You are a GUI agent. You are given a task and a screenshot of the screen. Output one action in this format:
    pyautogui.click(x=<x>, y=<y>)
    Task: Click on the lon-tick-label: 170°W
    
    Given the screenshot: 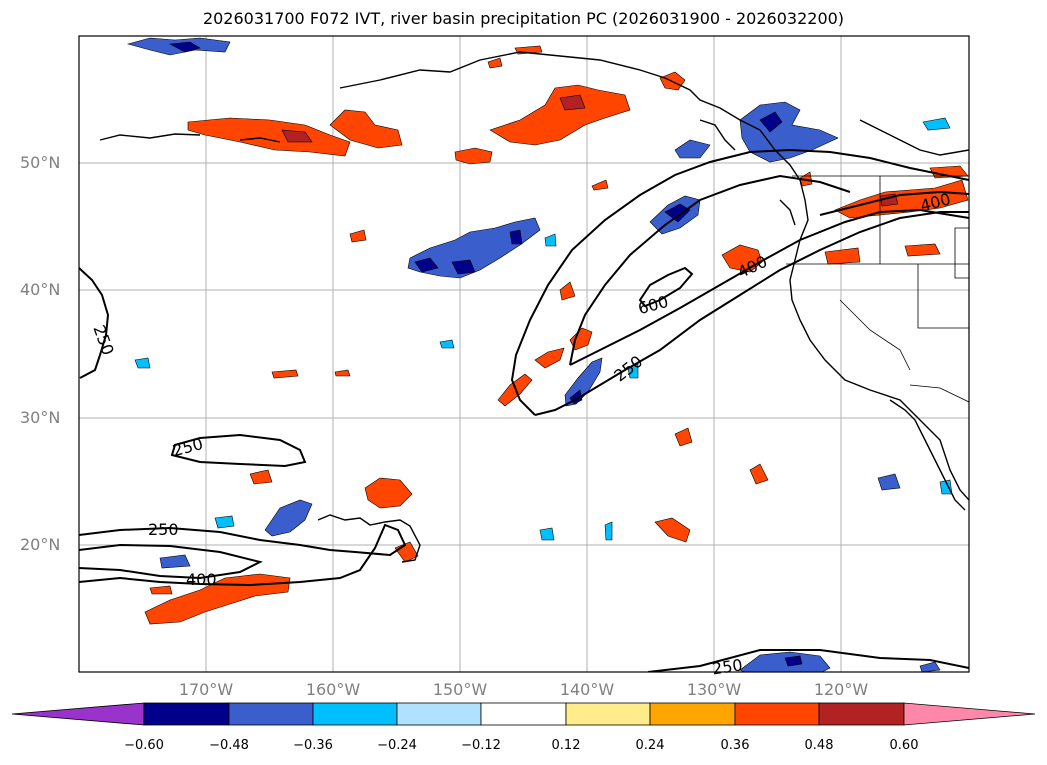 What is the action you would take?
    pyautogui.click(x=206, y=689)
    